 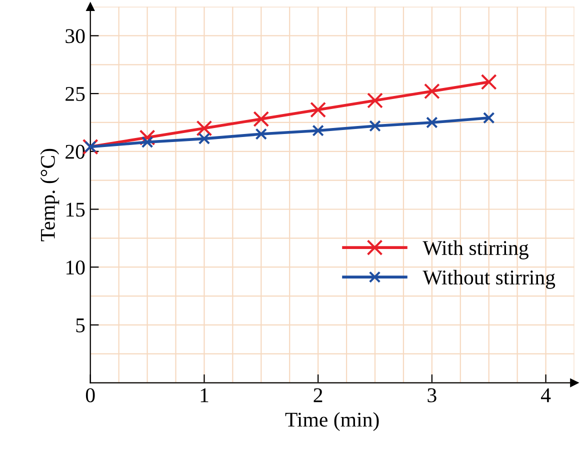 What do you see at coordinates (75, 209) in the screenshot?
I see `y-tick-label: 15` at bounding box center [75, 209].